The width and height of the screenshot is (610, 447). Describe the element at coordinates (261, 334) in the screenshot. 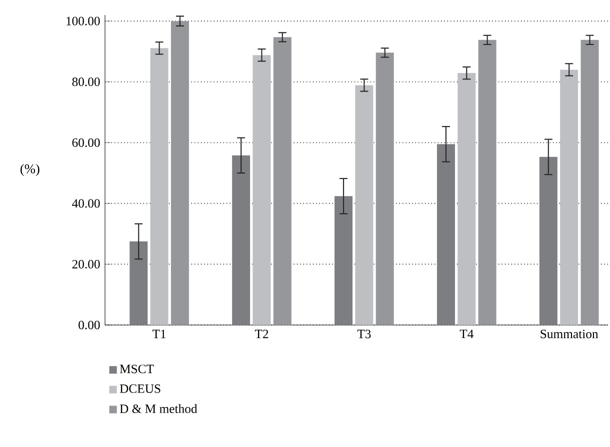

I see `x-tick-label: T2` at that location.